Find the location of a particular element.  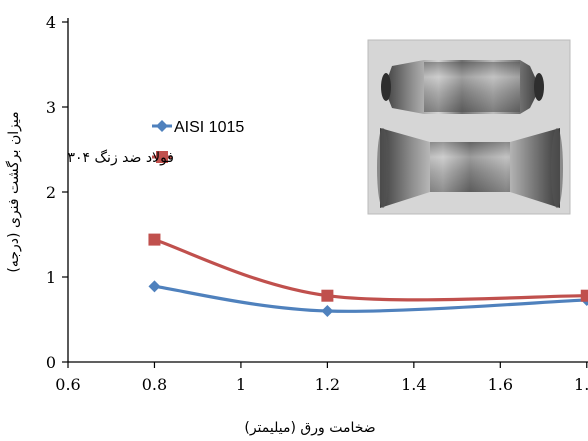

y-axis-ticks: 0 1 2 3 4 is located at coordinates (57, 192).